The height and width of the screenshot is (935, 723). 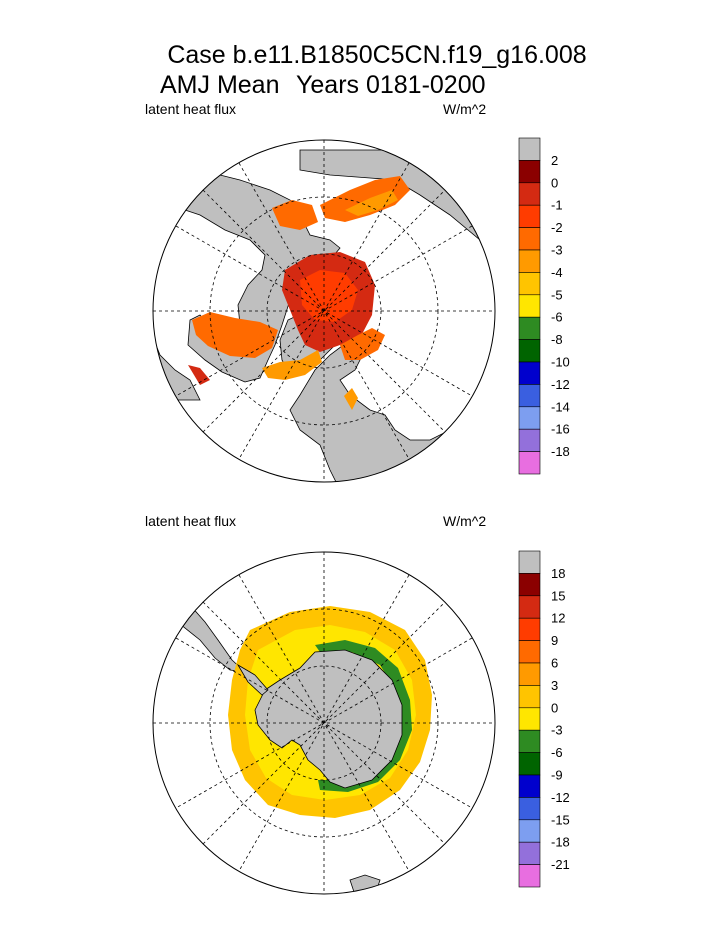 I want to click on north-flux-siberia-edge, so click(x=371, y=203).